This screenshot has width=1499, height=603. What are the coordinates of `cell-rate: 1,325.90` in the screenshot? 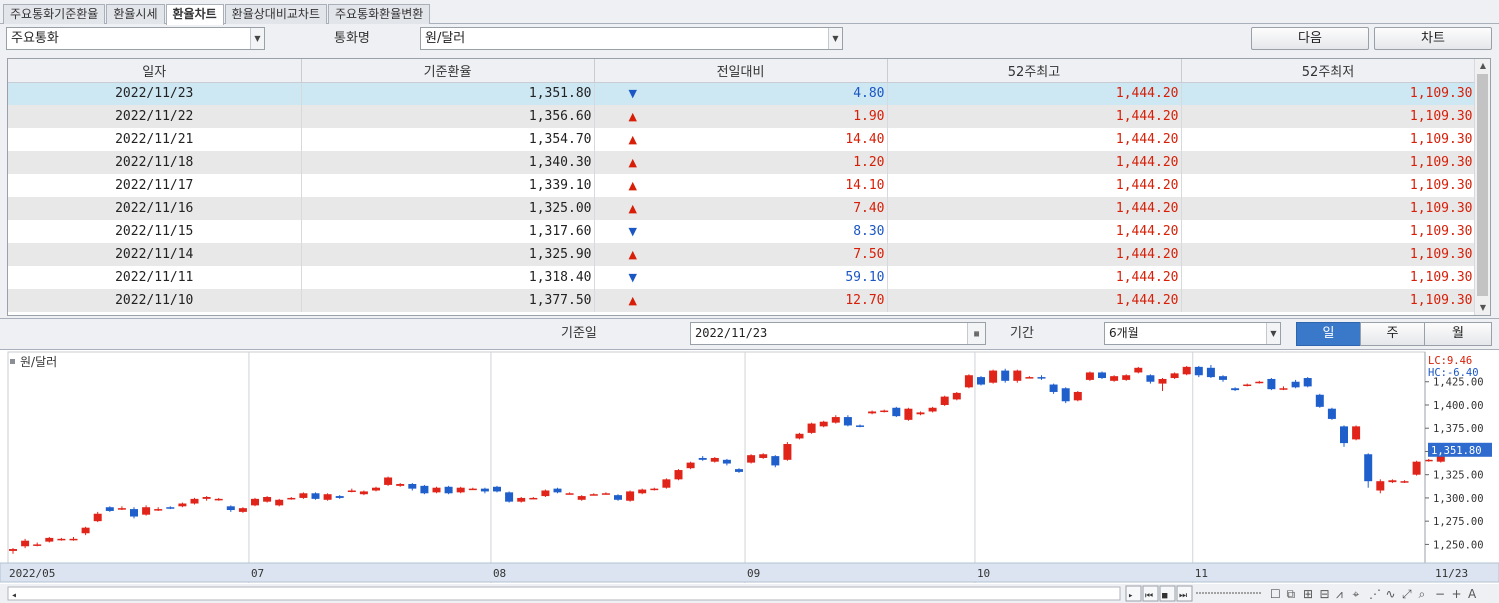 It's located at (448, 254).